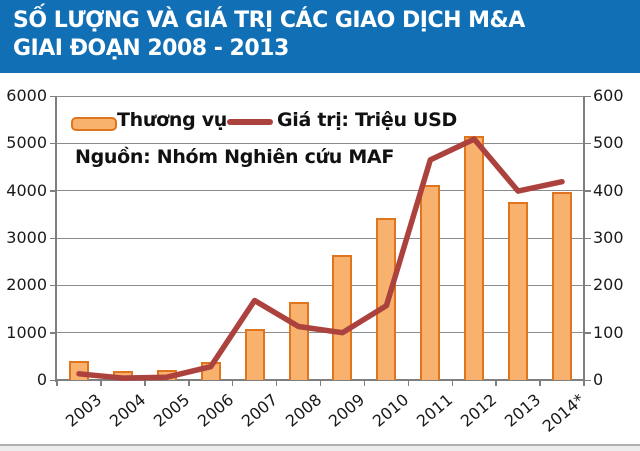 Image resolution: width=640 pixels, height=451 pixels. What do you see at coordinates (474, 257) in the screenshot?
I see `bar-2012` at bounding box center [474, 257].